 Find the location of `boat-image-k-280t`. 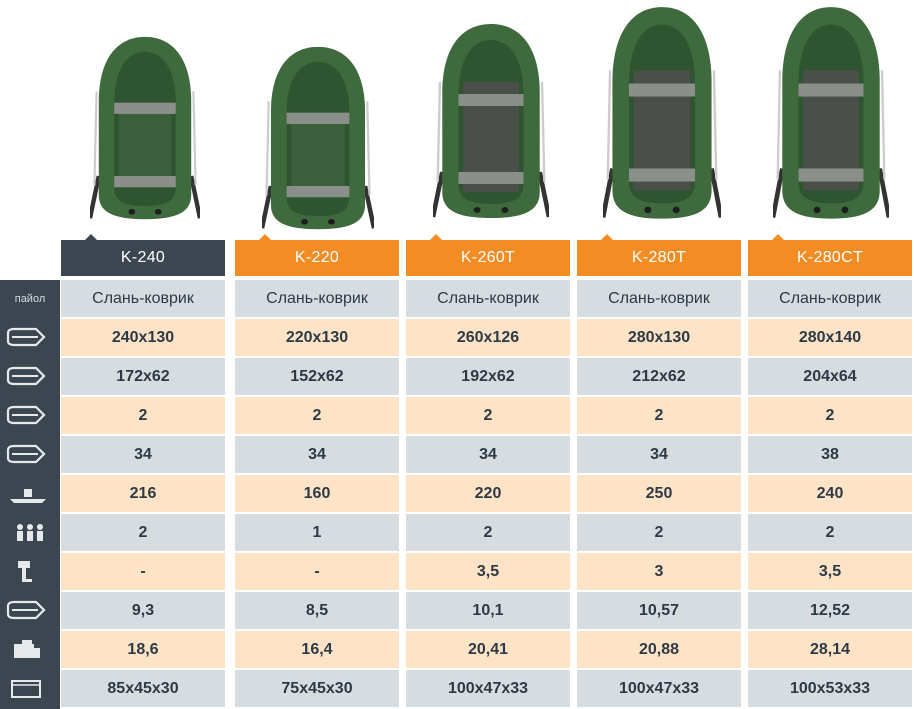

boat-image-k-280t is located at coordinates (662, 113).